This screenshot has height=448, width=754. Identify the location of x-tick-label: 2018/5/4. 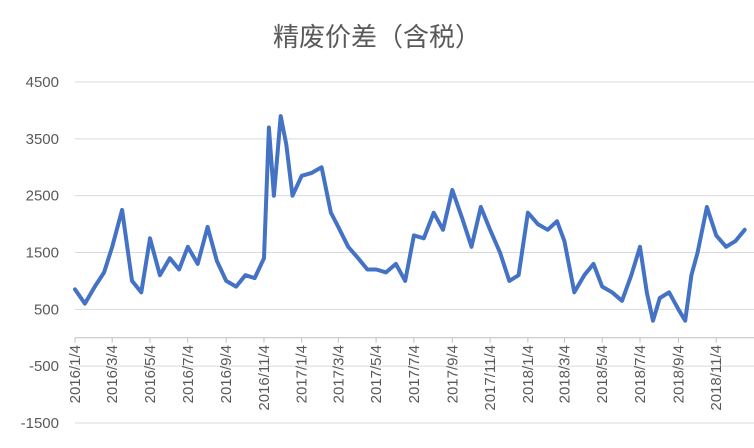
(602, 374).